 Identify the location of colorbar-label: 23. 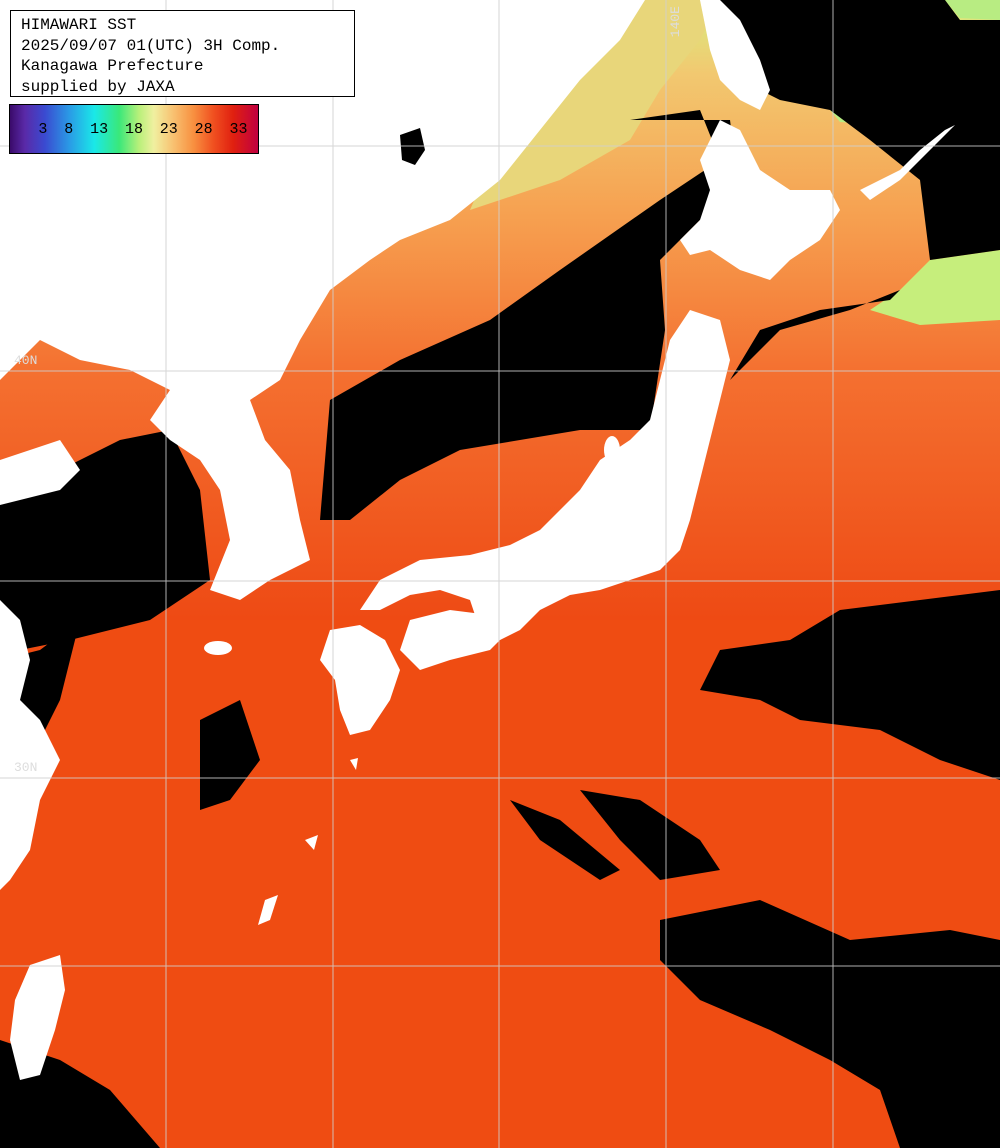
(168, 129).